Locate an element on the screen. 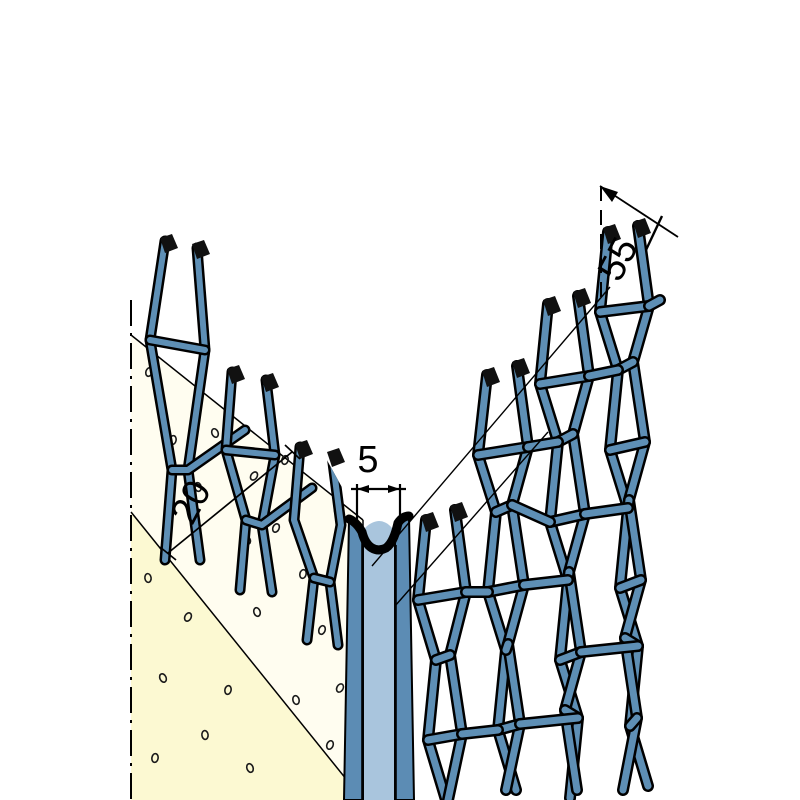 This screenshot has width=800, height=800. lath-strand-tips is located at coordinates (536, 375).